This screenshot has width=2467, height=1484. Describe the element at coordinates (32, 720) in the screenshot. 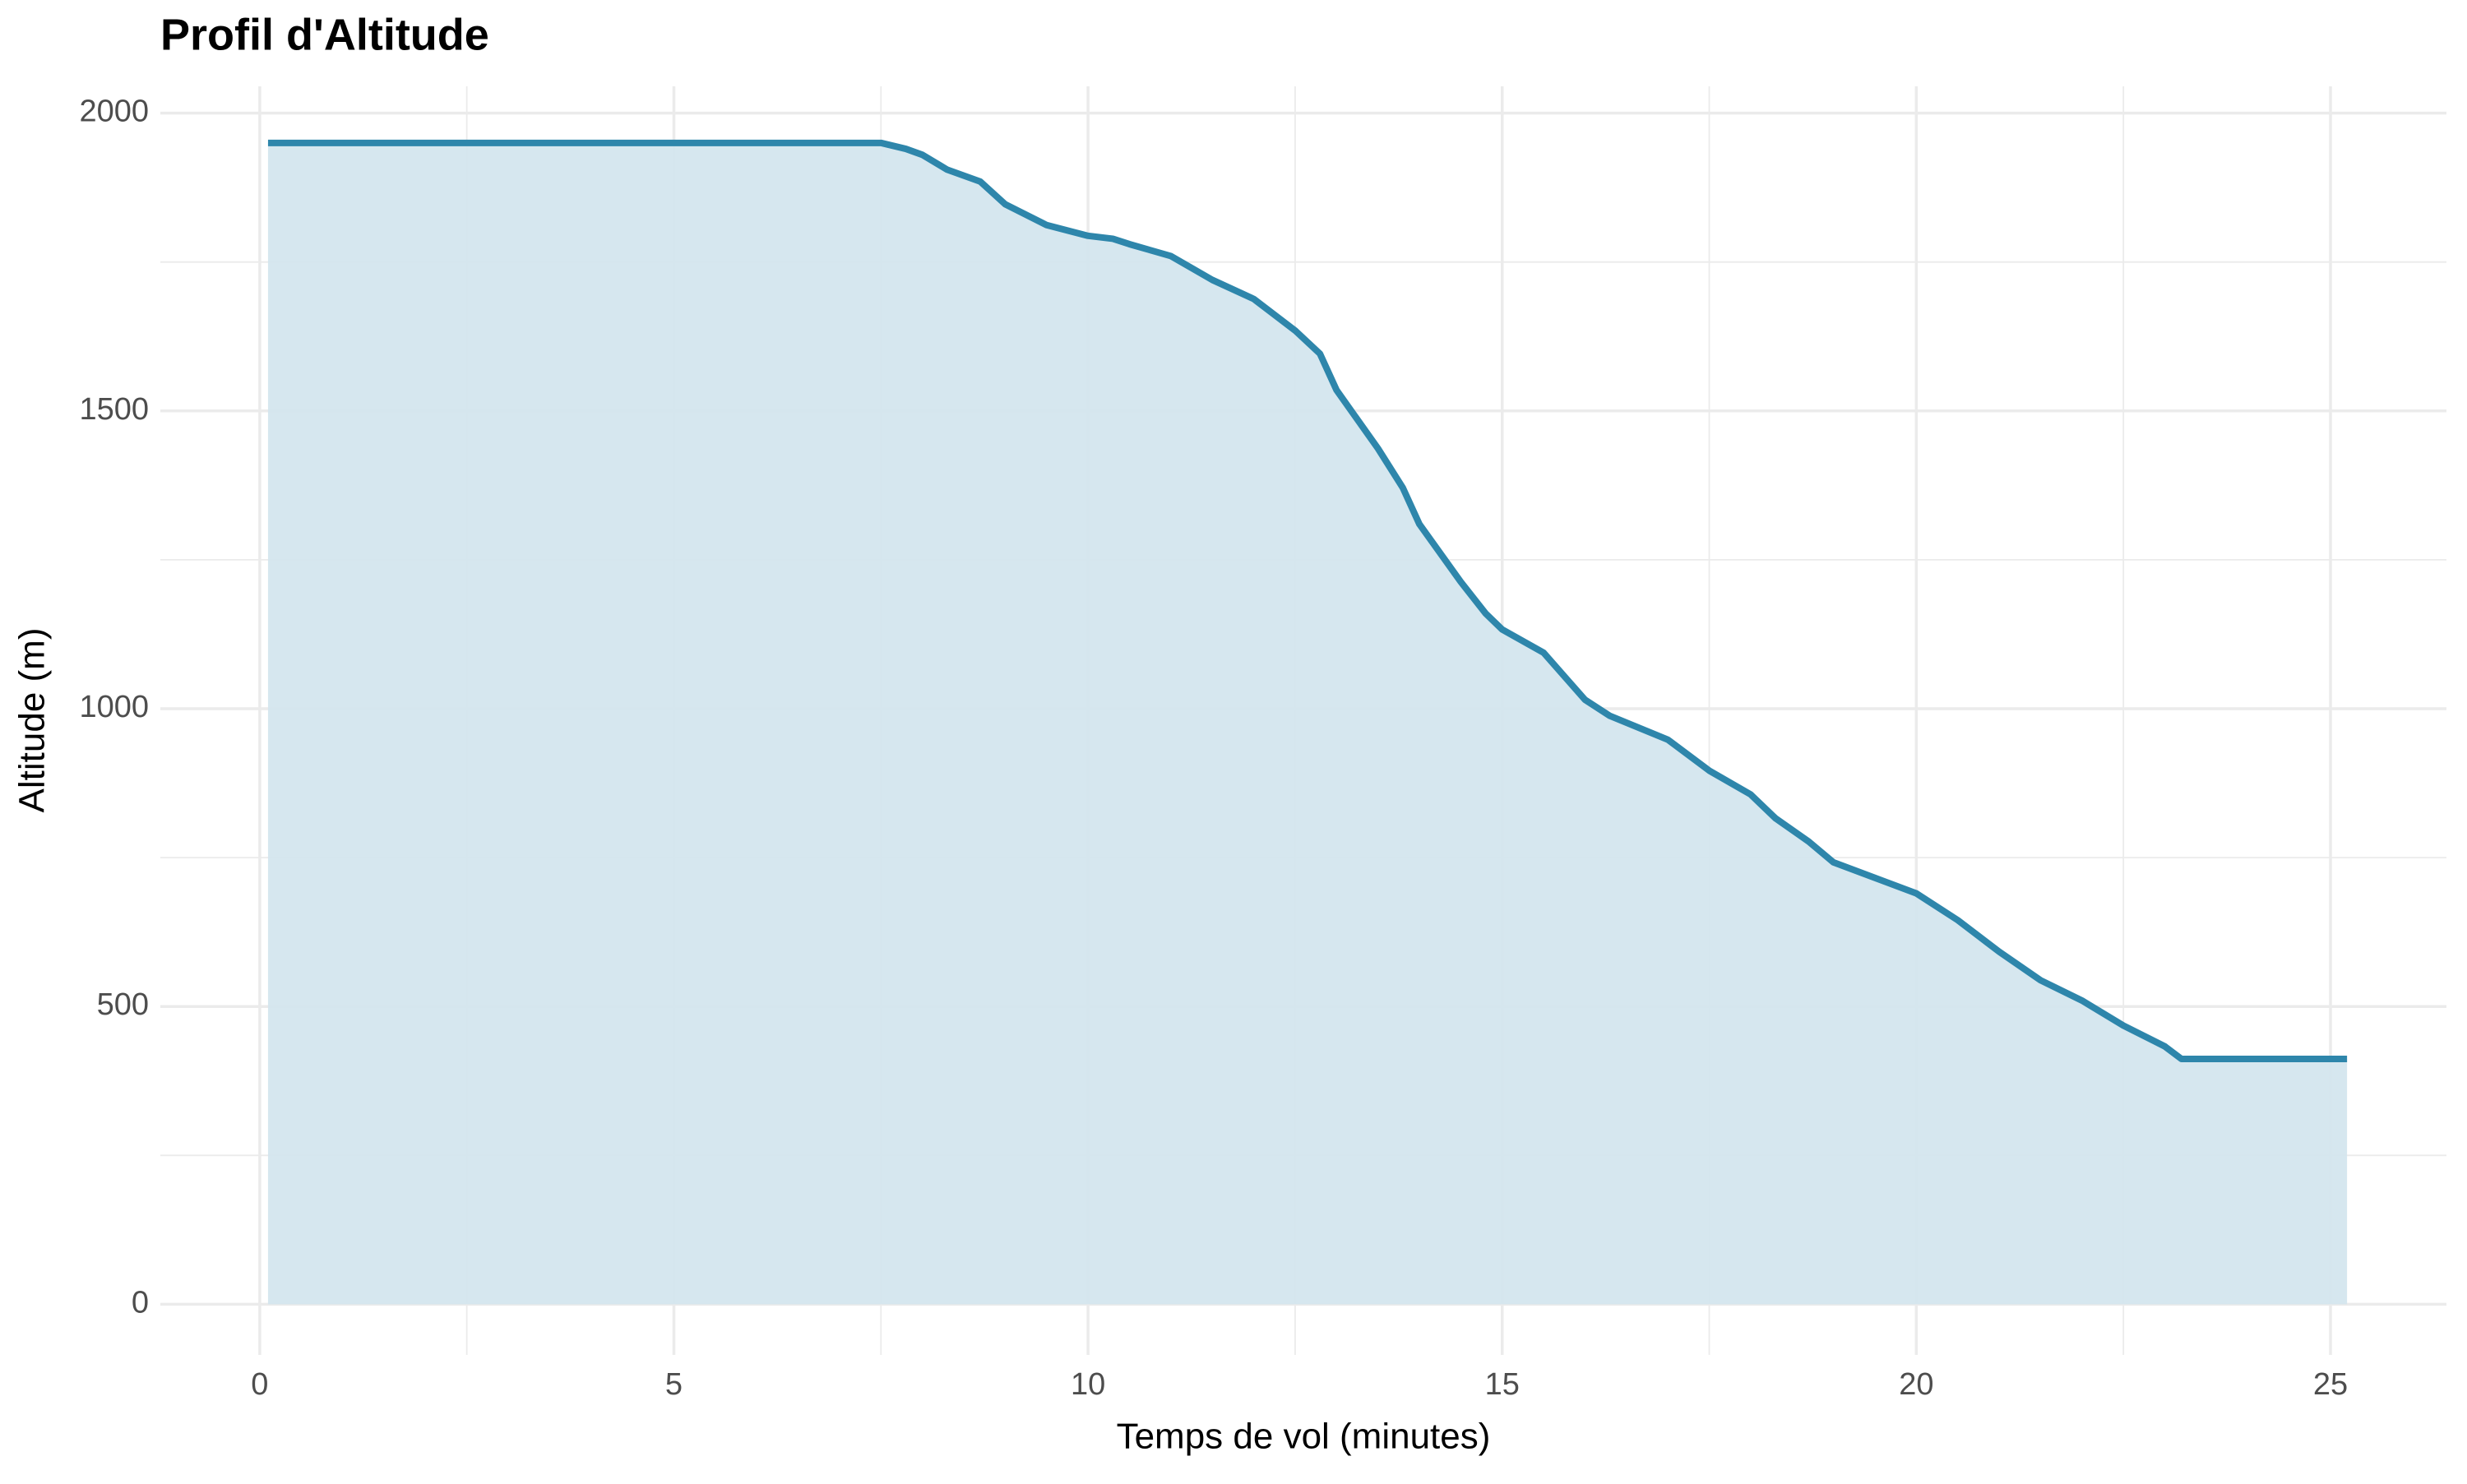

I see `y-axis-title: Altitude (m)` at that location.